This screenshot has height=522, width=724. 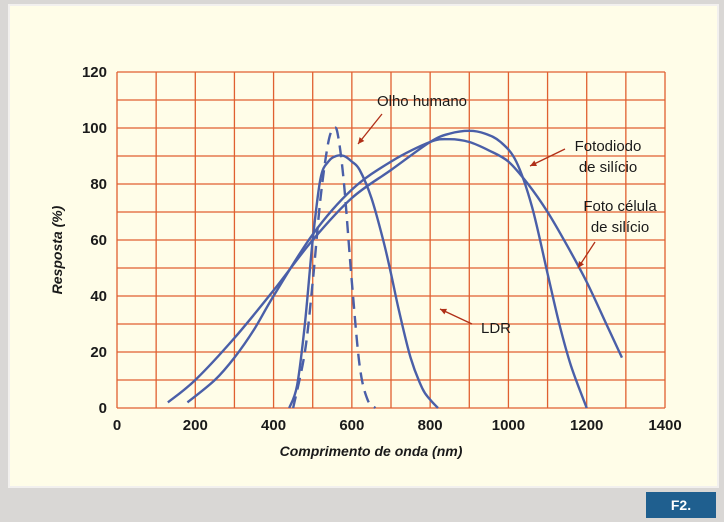 What do you see at coordinates (273, 425) in the screenshot?
I see `x-tick-label: 400` at bounding box center [273, 425].